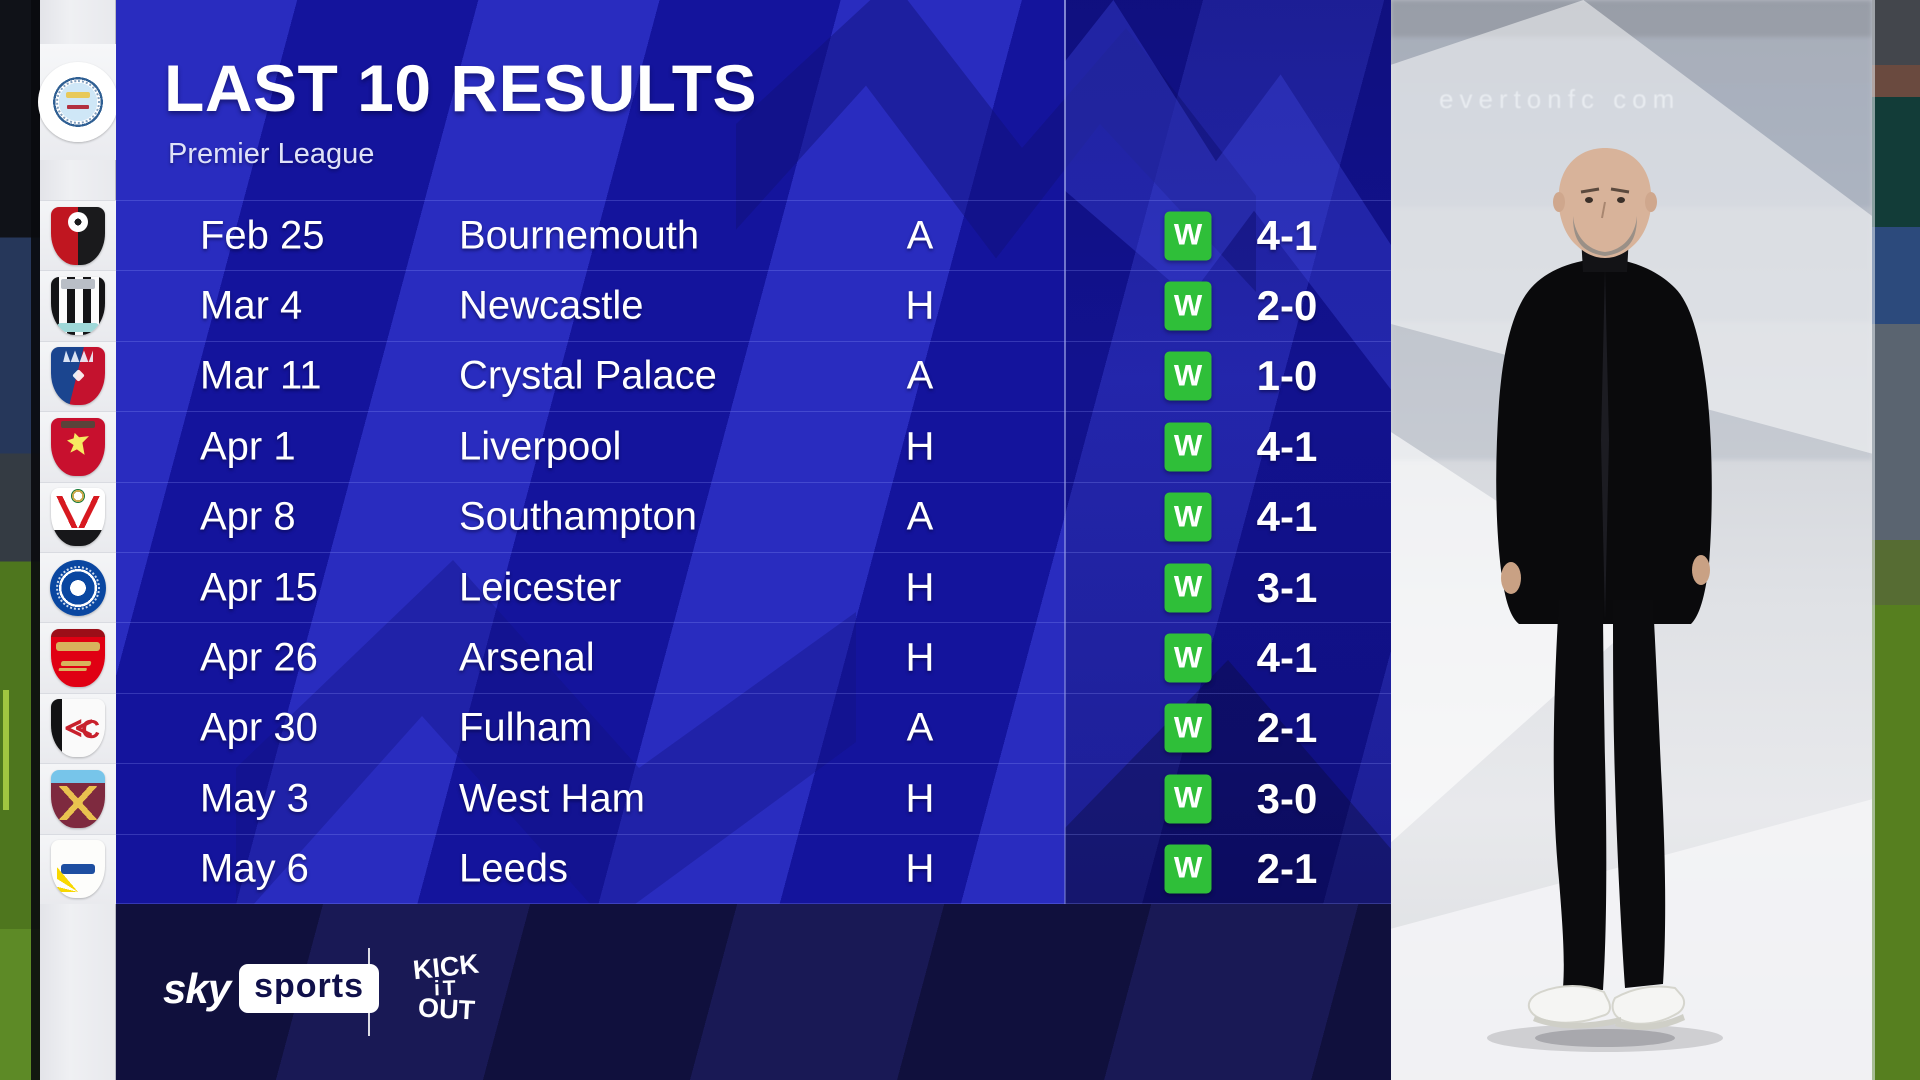 The width and height of the screenshot is (1920, 1080). Describe the element at coordinates (259, 587) in the screenshot. I see `match-date: Apr 15` at that location.